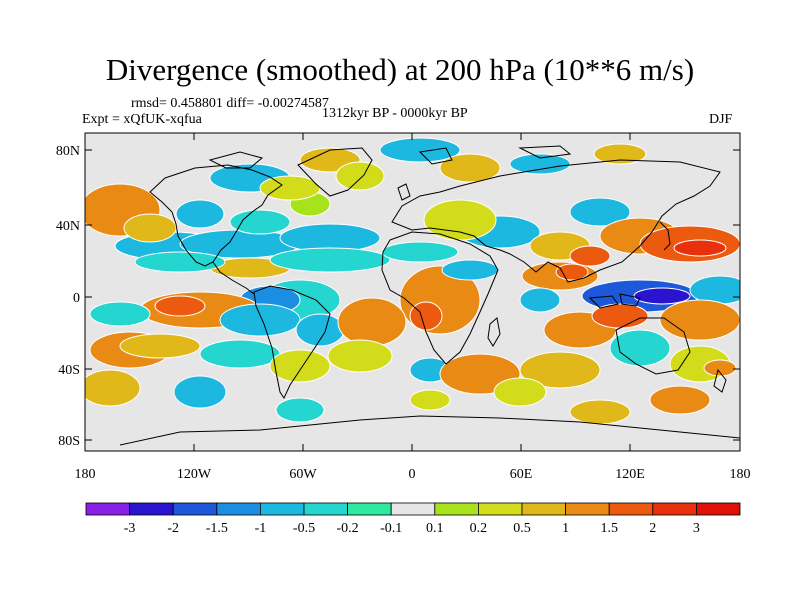 The image size is (800, 600). What do you see at coordinates (435, 528) in the screenshot?
I see `colorbar-label: 0.1` at bounding box center [435, 528].